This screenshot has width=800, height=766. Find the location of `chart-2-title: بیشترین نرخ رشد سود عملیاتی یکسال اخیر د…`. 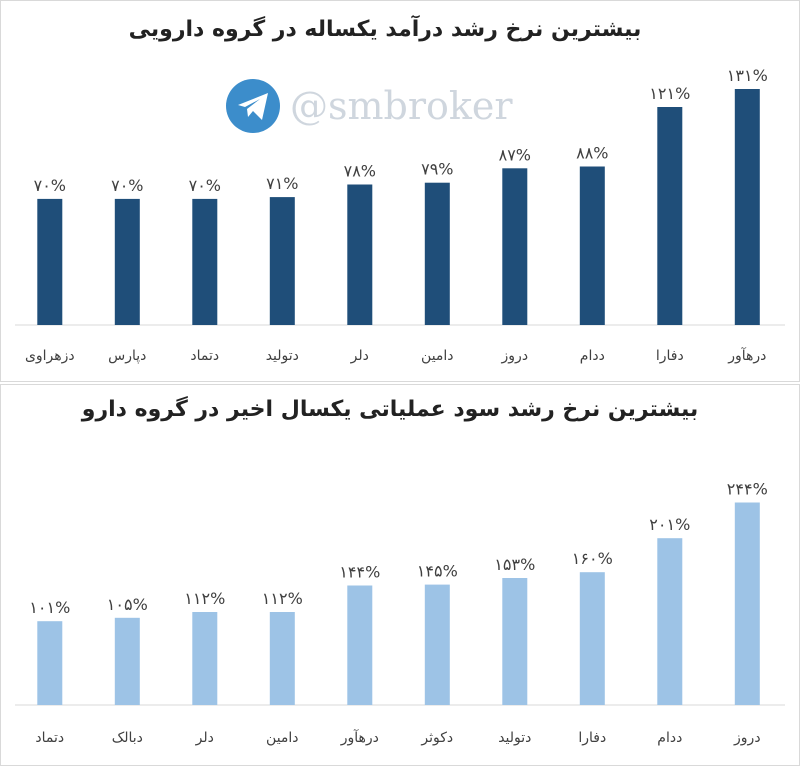

chart-2-title: بیشترین نرخ رشد سود عملیاتی یکسال اخیر د… is located at coordinates (389, 408).